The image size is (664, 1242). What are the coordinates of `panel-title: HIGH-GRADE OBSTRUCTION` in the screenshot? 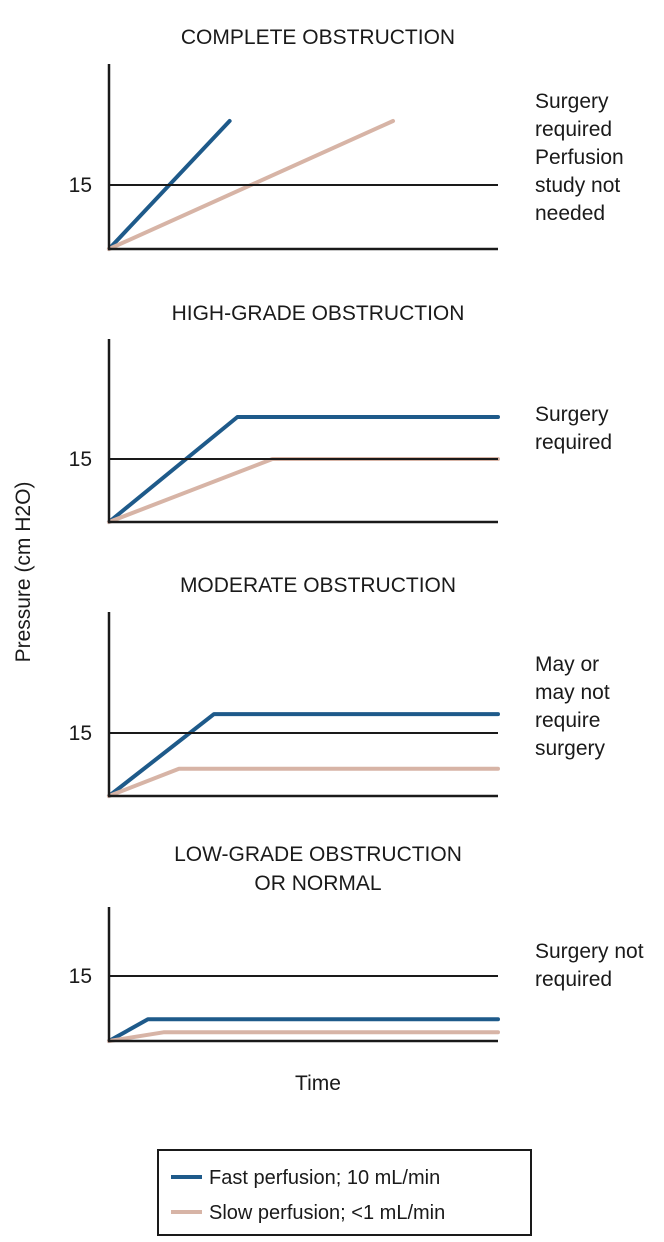 It's located at (318, 313).